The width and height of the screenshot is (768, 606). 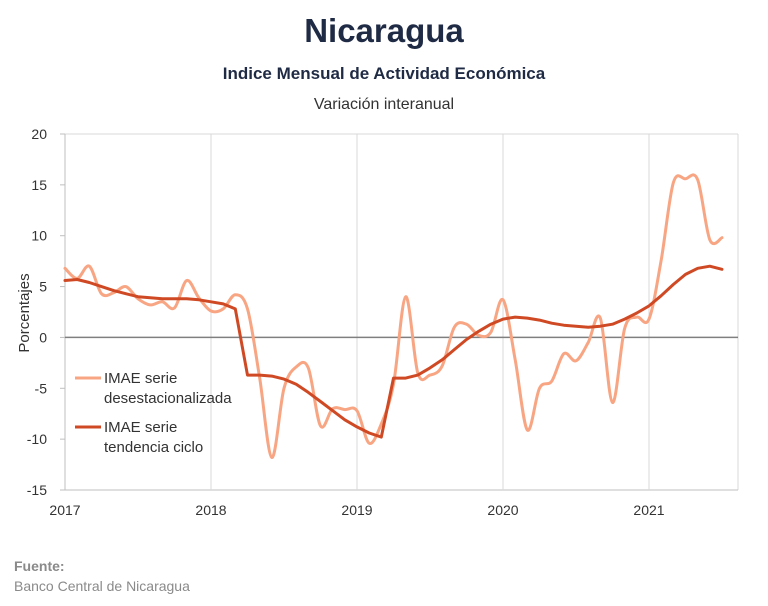 I want to click on y-tick-label: -10, so click(x=37, y=439).